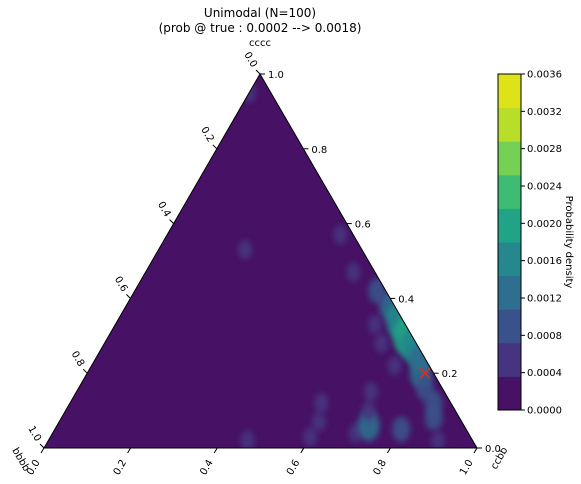 The height and width of the screenshot is (484, 581). What do you see at coordinates (544, 149) in the screenshot?
I see `colorbar-tick-label: 0.0028` at bounding box center [544, 149].